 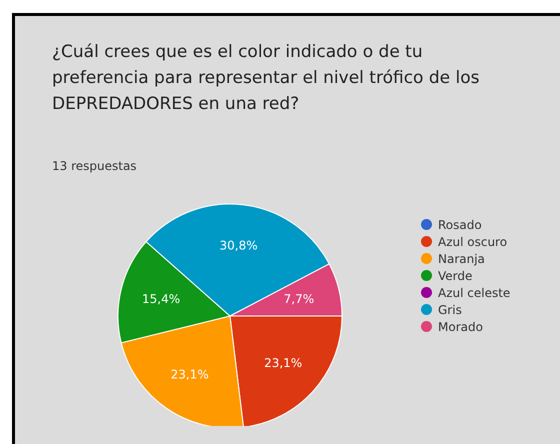 What do you see at coordinates (474, 293) in the screenshot?
I see `legend-label: Azul celeste` at bounding box center [474, 293].